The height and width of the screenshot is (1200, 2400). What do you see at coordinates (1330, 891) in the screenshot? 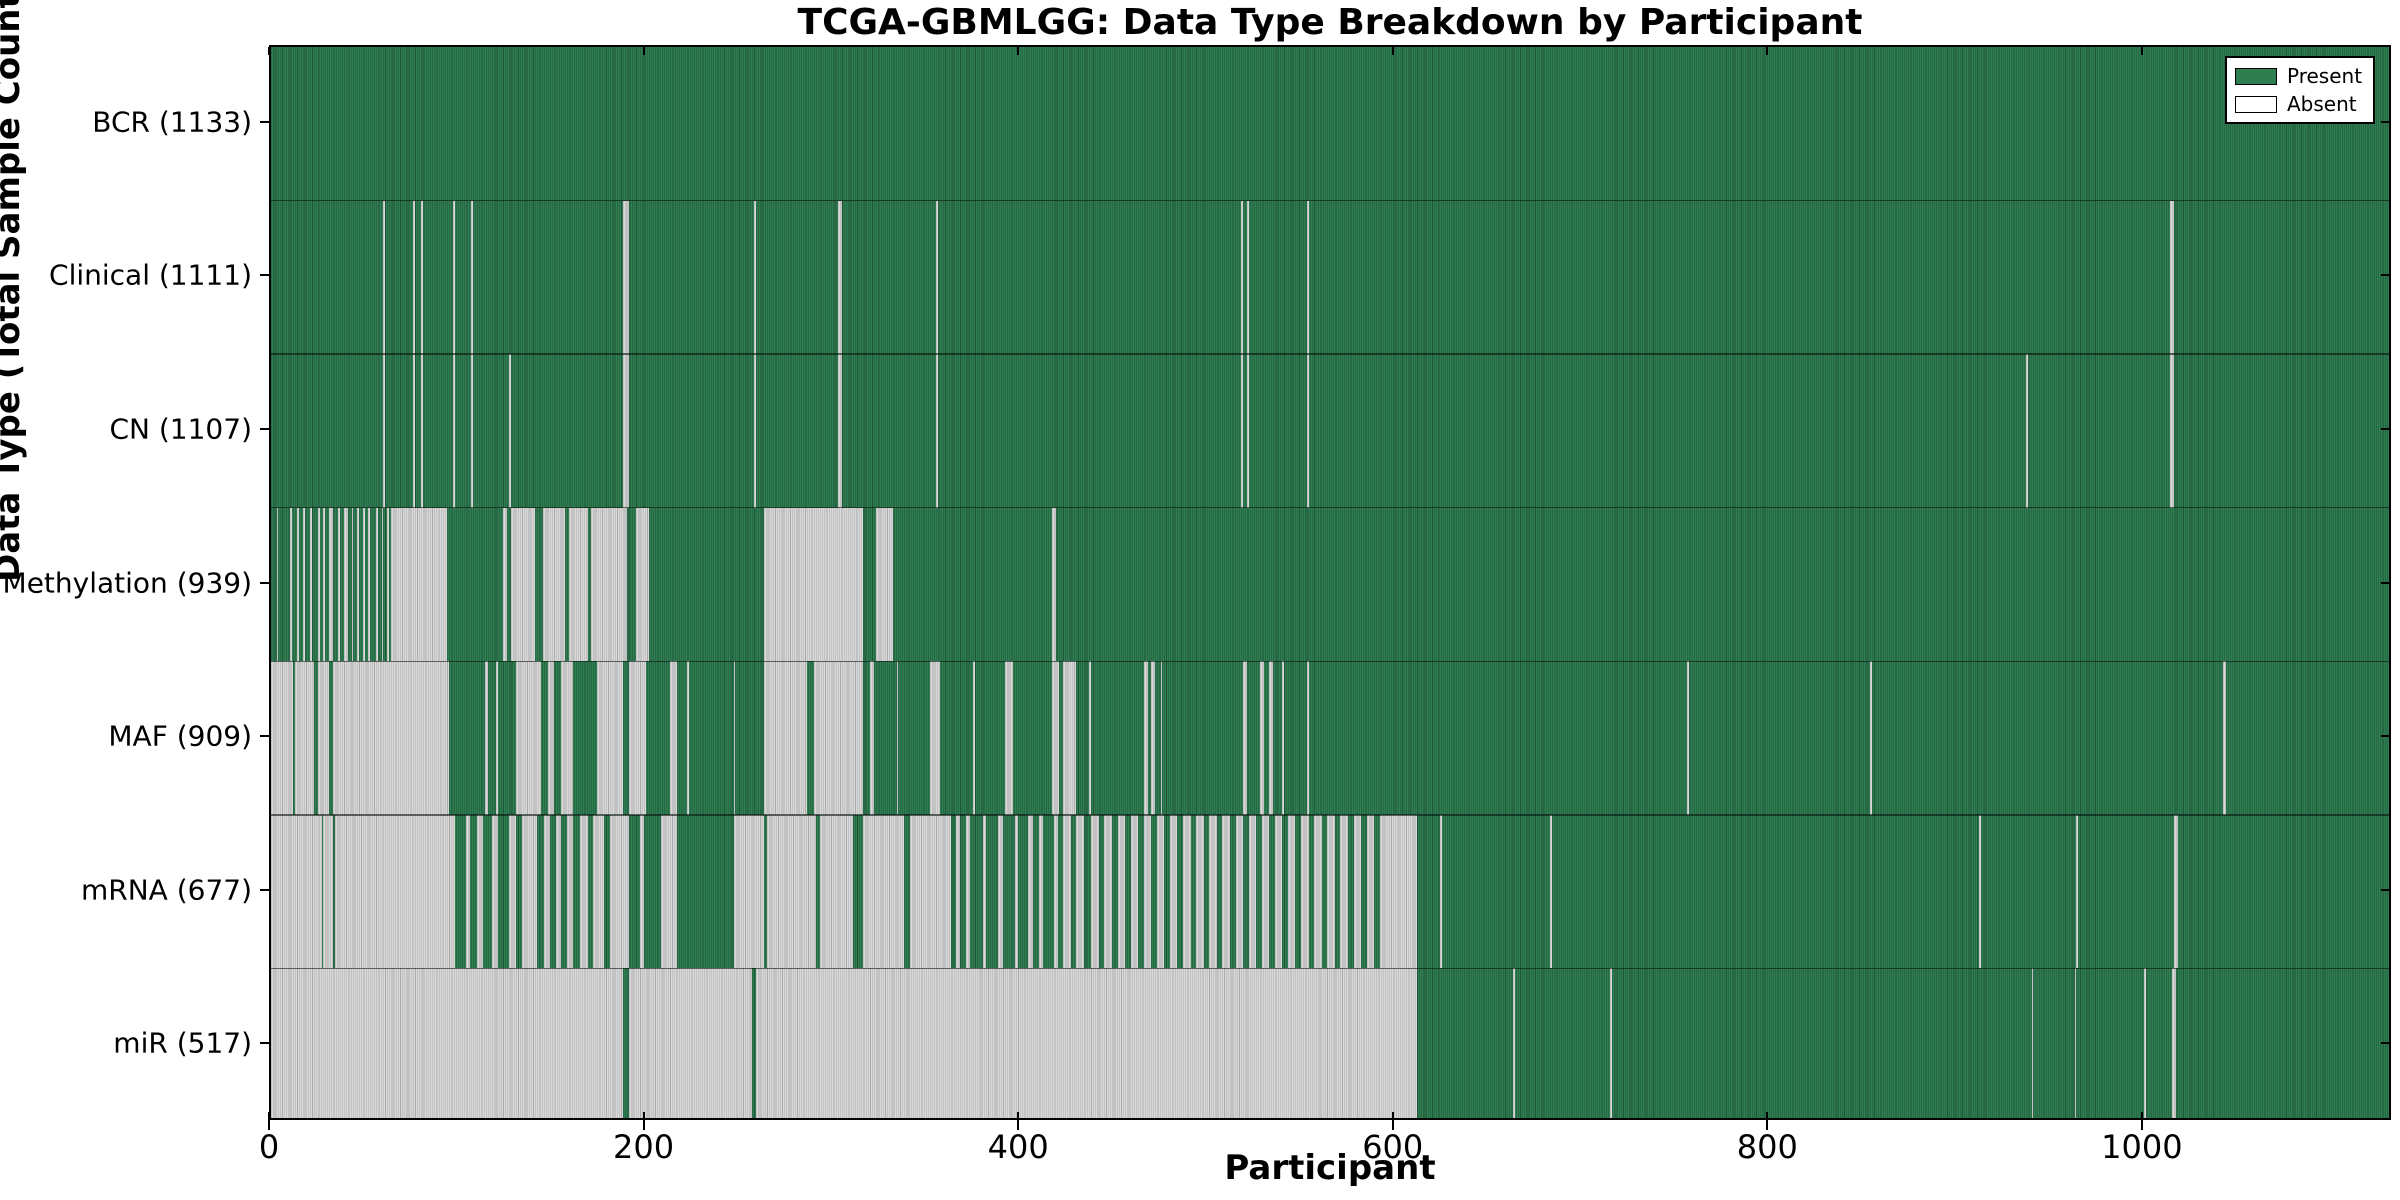
I see `row-band-mrna` at bounding box center [1330, 891].